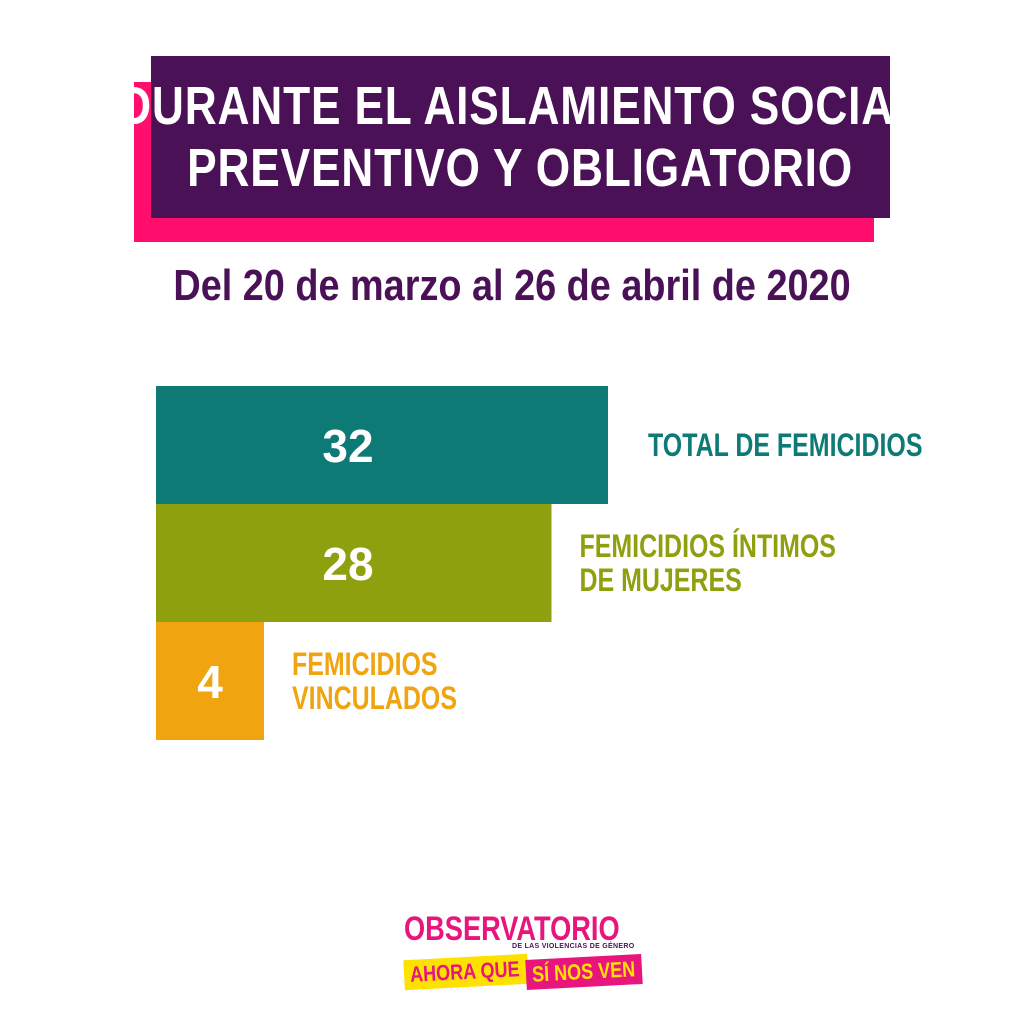 The image size is (1024, 1024). Describe the element at coordinates (365, 665) in the screenshot. I see `category-label-3-line-1: FEMICIDIOS` at that location.